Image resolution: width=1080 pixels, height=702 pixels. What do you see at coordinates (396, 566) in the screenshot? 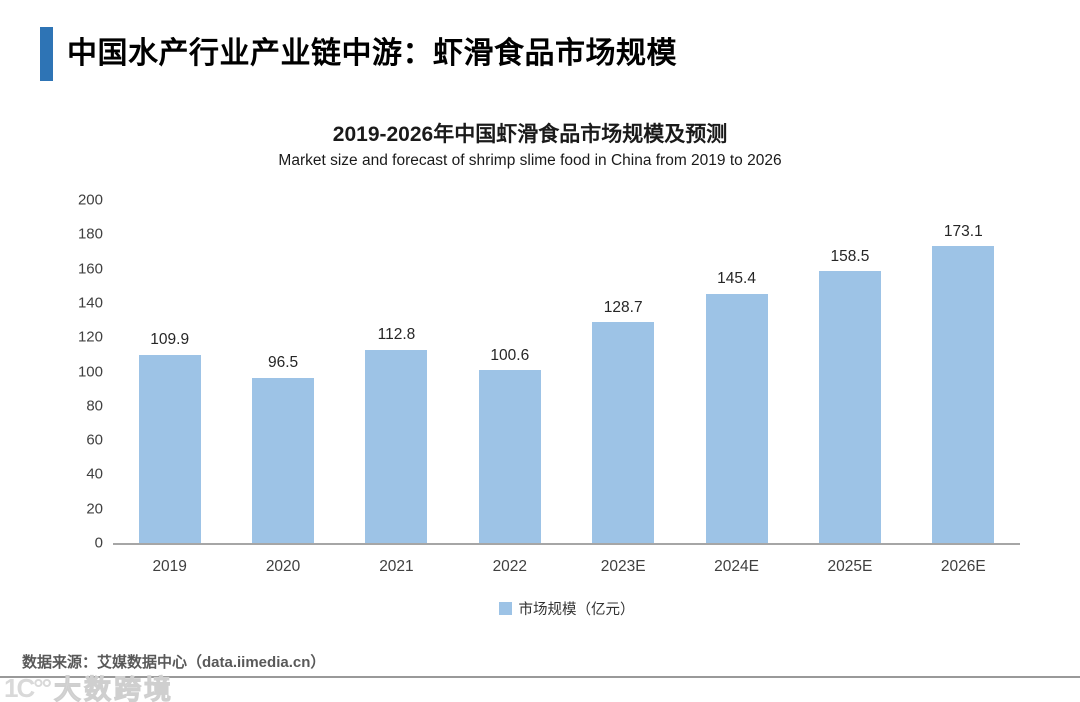
I see `x-axis-label: 2021` at bounding box center [396, 566].